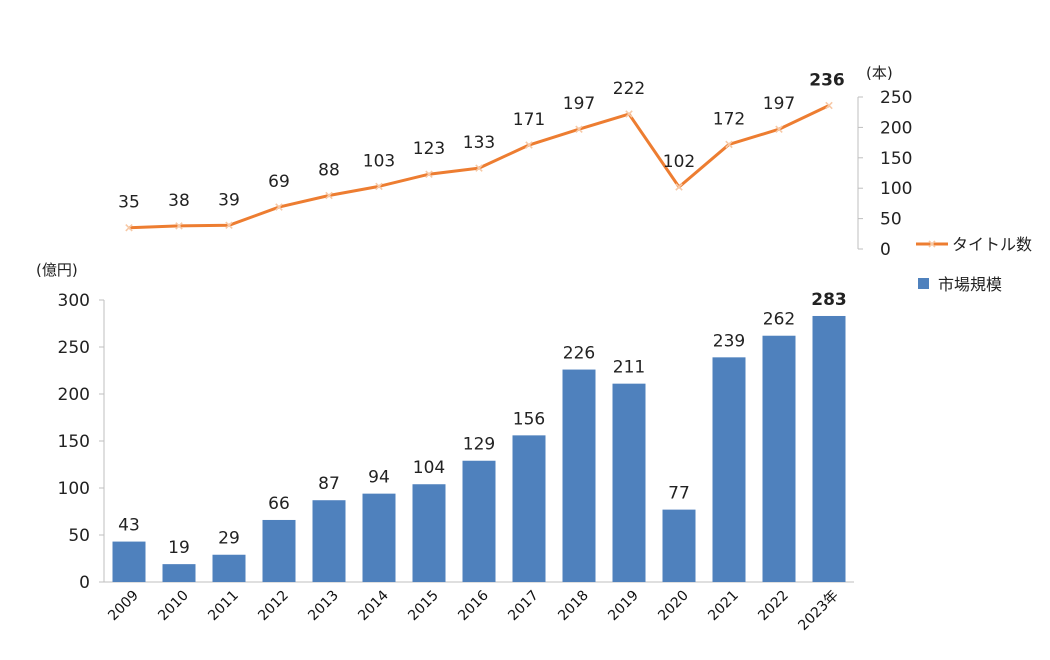 The width and height of the screenshot is (1050, 660). Describe the element at coordinates (74, 348) in the screenshot. I see `bar-y-tick-label: 250` at that location.